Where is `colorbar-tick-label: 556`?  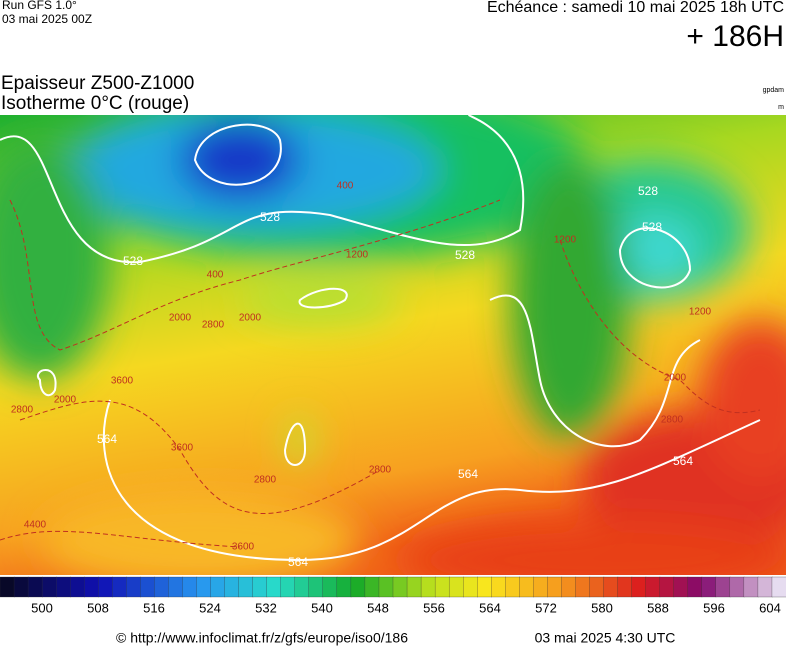 colorbar-tick-label: 556 is located at coordinates (434, 607).